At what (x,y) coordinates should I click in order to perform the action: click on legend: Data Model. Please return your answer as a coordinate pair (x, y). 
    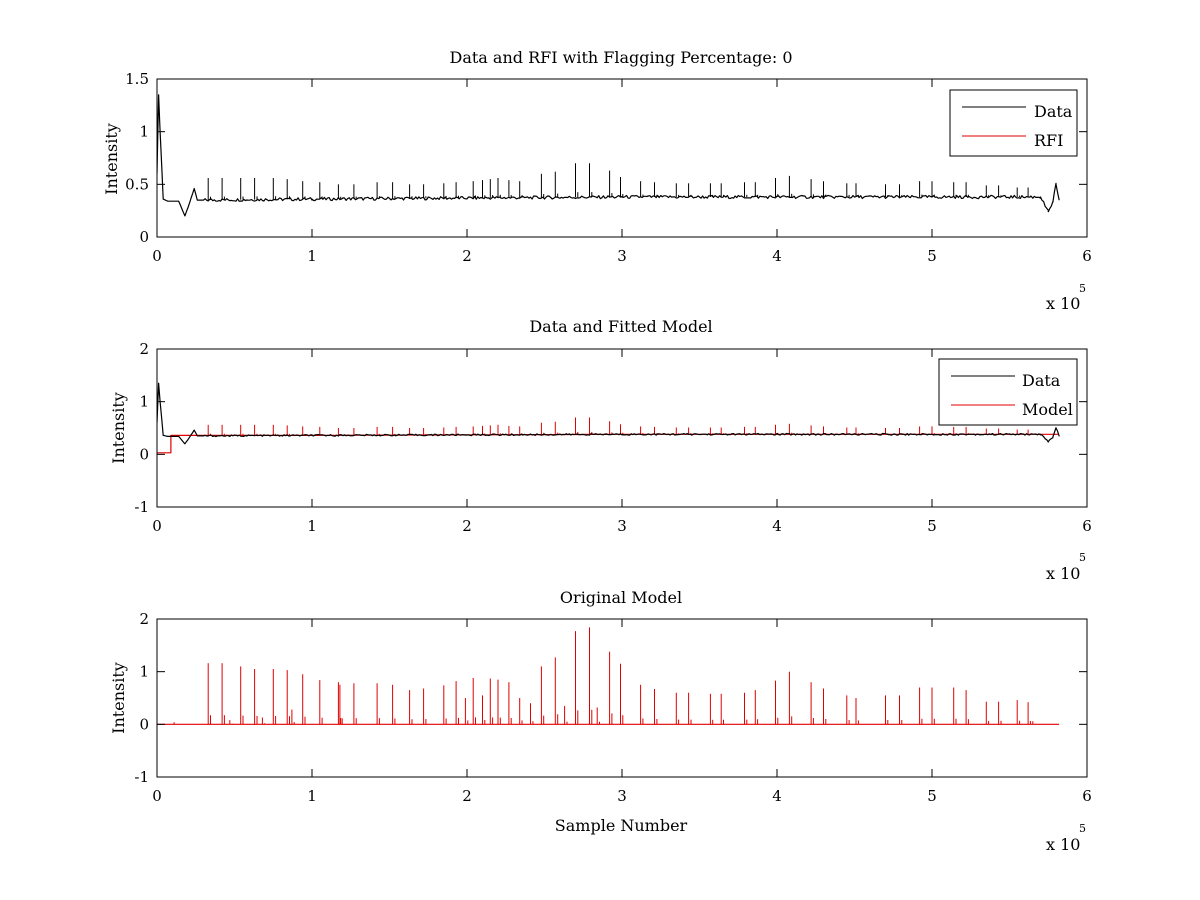
    Looking at the image, I should click on (1008, 392).